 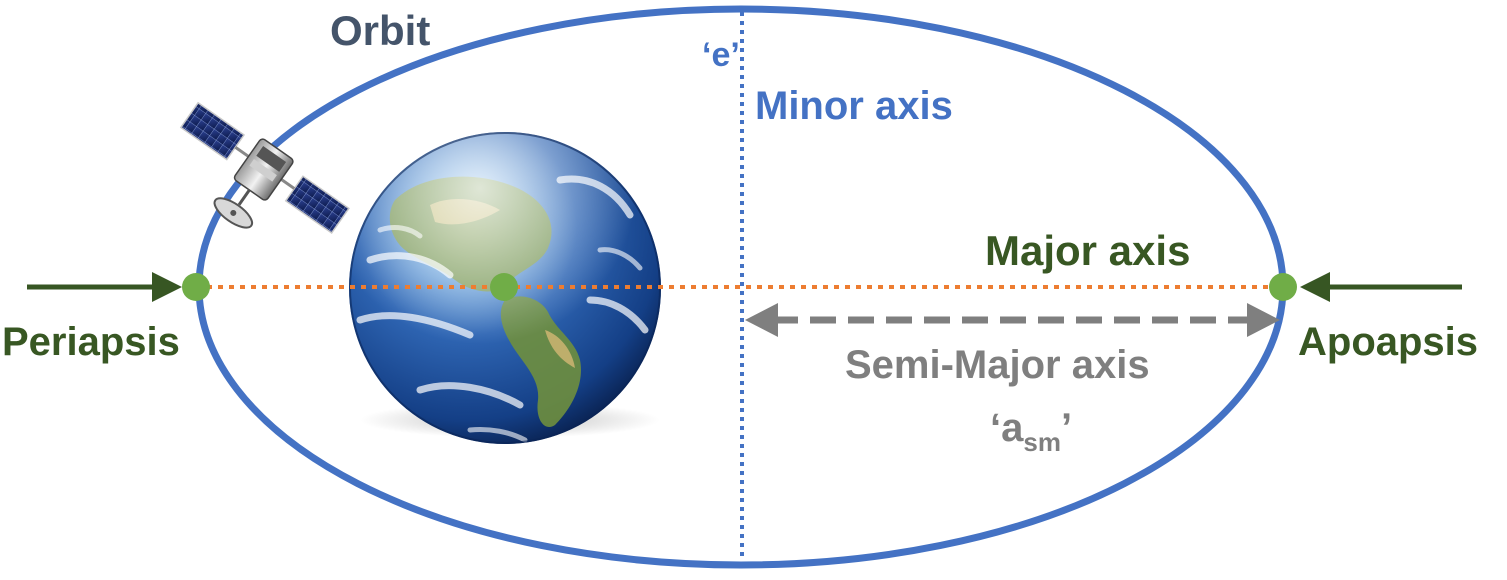 What do you see at coordinates (1012, 320) in the screenshot?
I see `semi-major-axis-arrow` at bounding box center [1012, 320].